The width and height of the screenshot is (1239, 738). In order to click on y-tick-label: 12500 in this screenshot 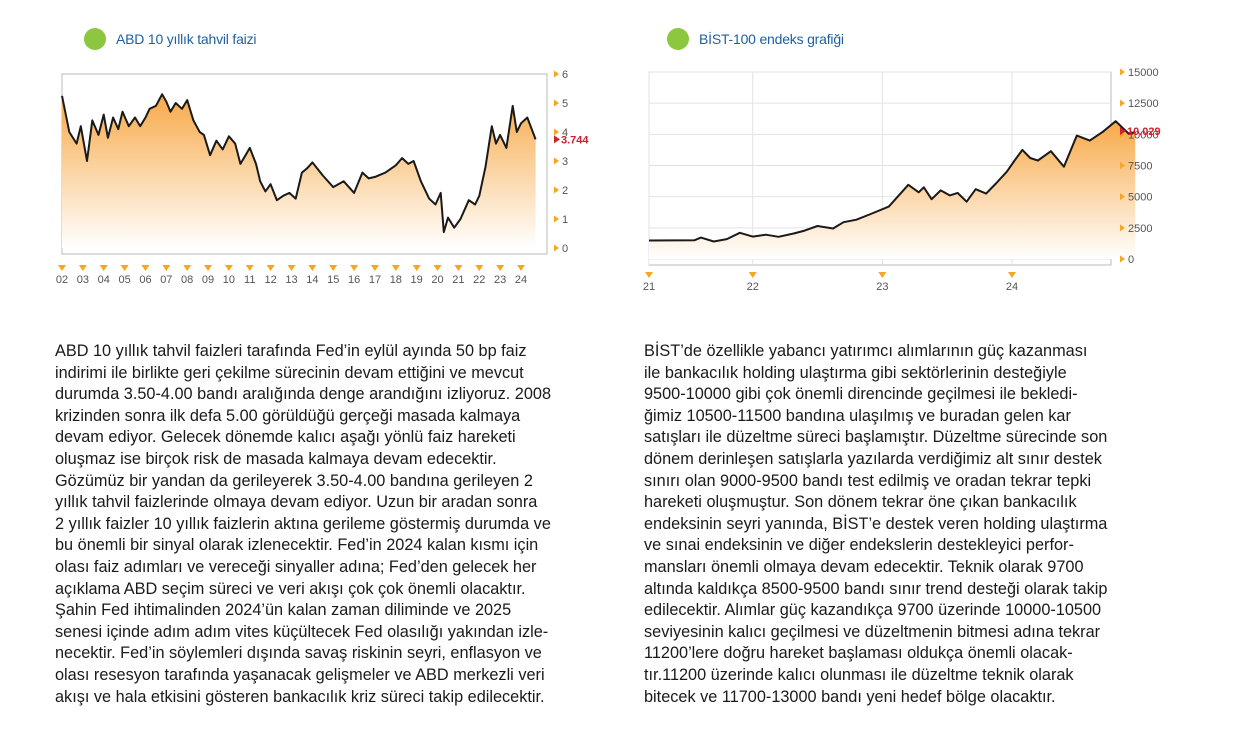, I will do `click(1143, 104)`.